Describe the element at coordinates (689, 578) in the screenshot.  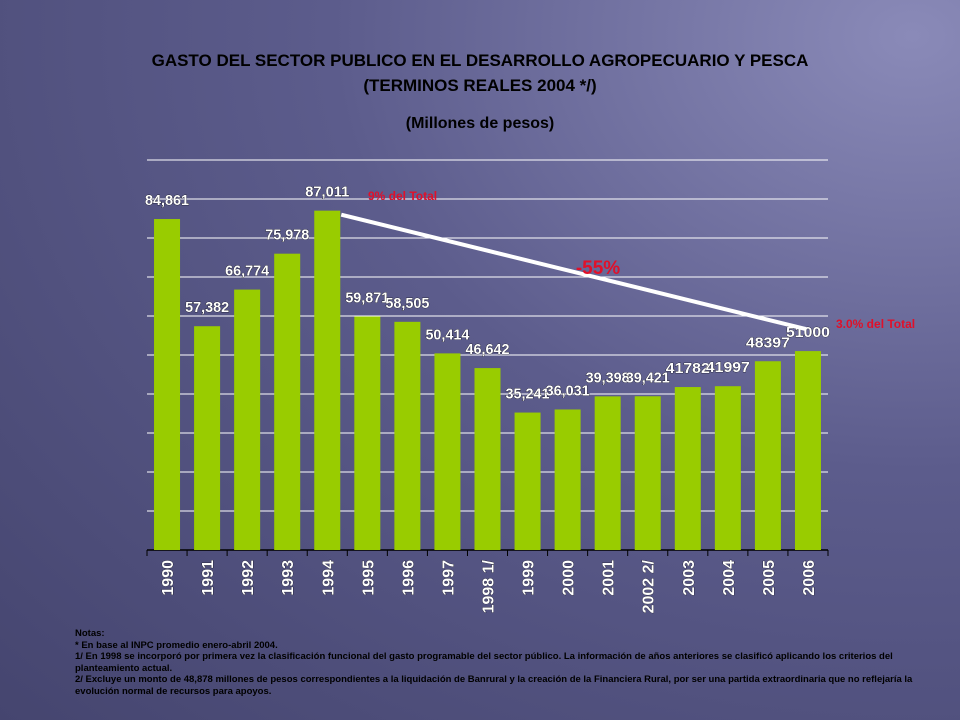
I see `x-tick-label: 2003` at that location.